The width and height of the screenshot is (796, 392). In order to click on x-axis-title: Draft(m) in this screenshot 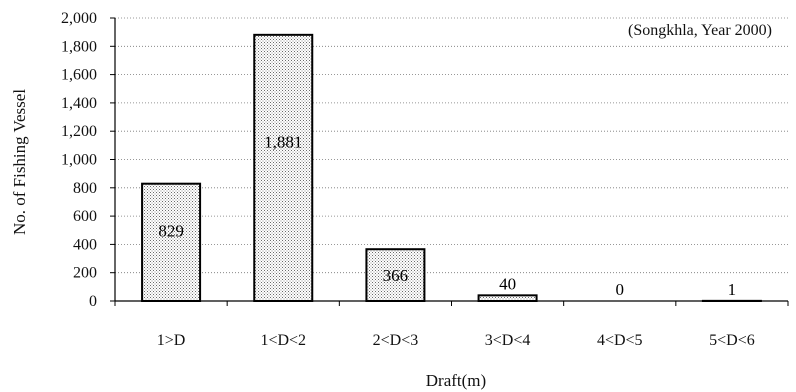, I will do `click(456, 380)`.